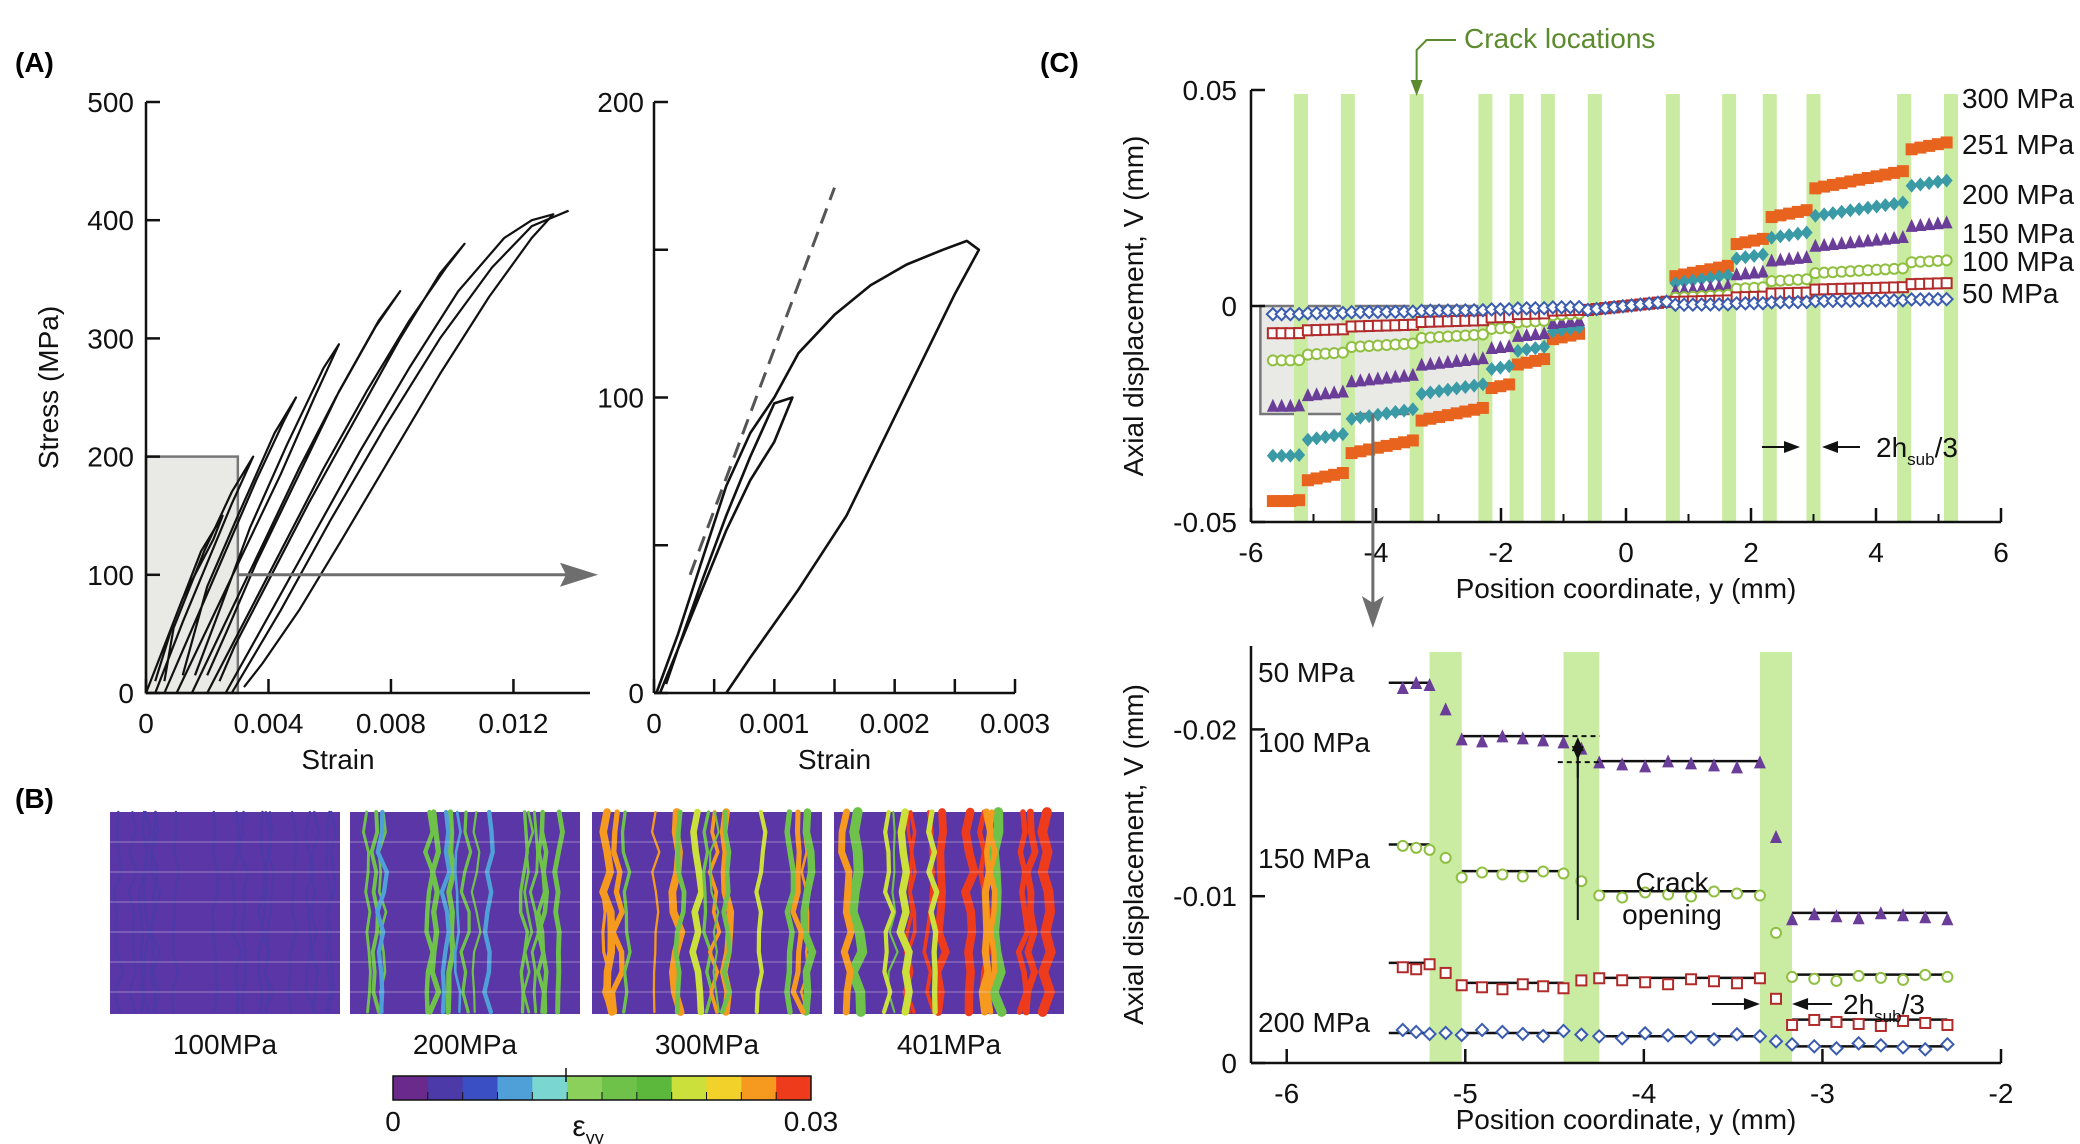 The width and height of the screenshot is (2080, 1144). Describe the element at coordinates (1822, 1093) in the screenshot. I see `x-tick-label: -3` at that location.